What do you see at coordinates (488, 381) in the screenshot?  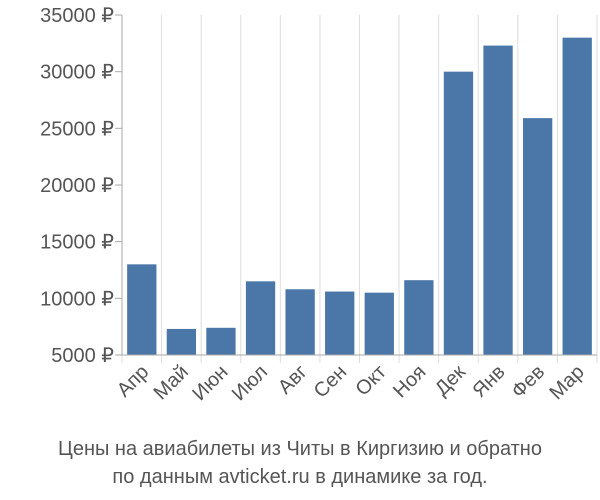 I see `x-tick-label: Янв` at bounding box center [488, 381].